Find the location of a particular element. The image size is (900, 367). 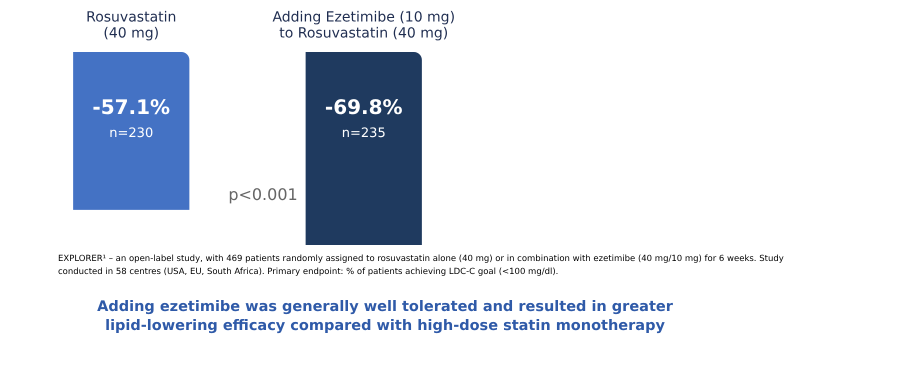

data-label: -69.8% is located at coordinates (363, 107).